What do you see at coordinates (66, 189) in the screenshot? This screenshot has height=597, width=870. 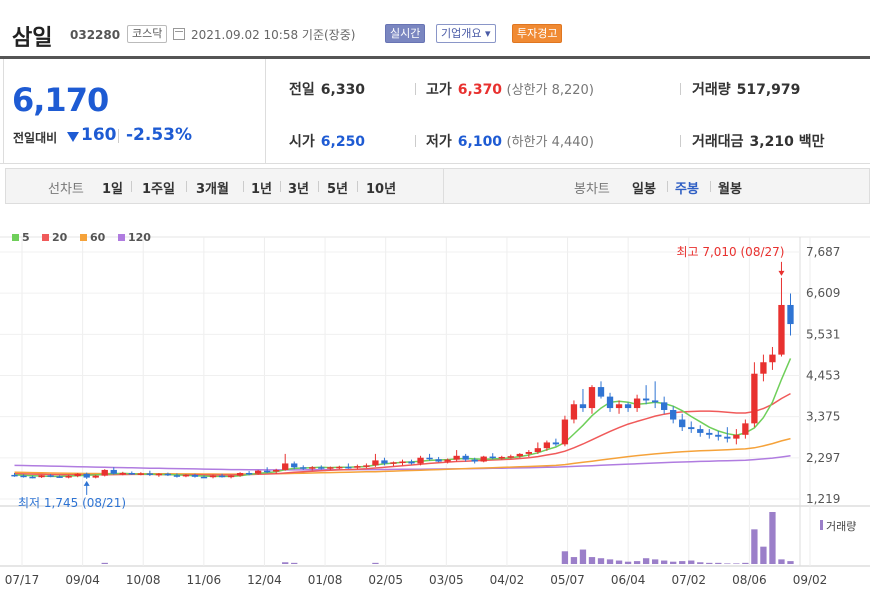 I see `line-chart-label: 선차트` at bounding box center [66, 189].